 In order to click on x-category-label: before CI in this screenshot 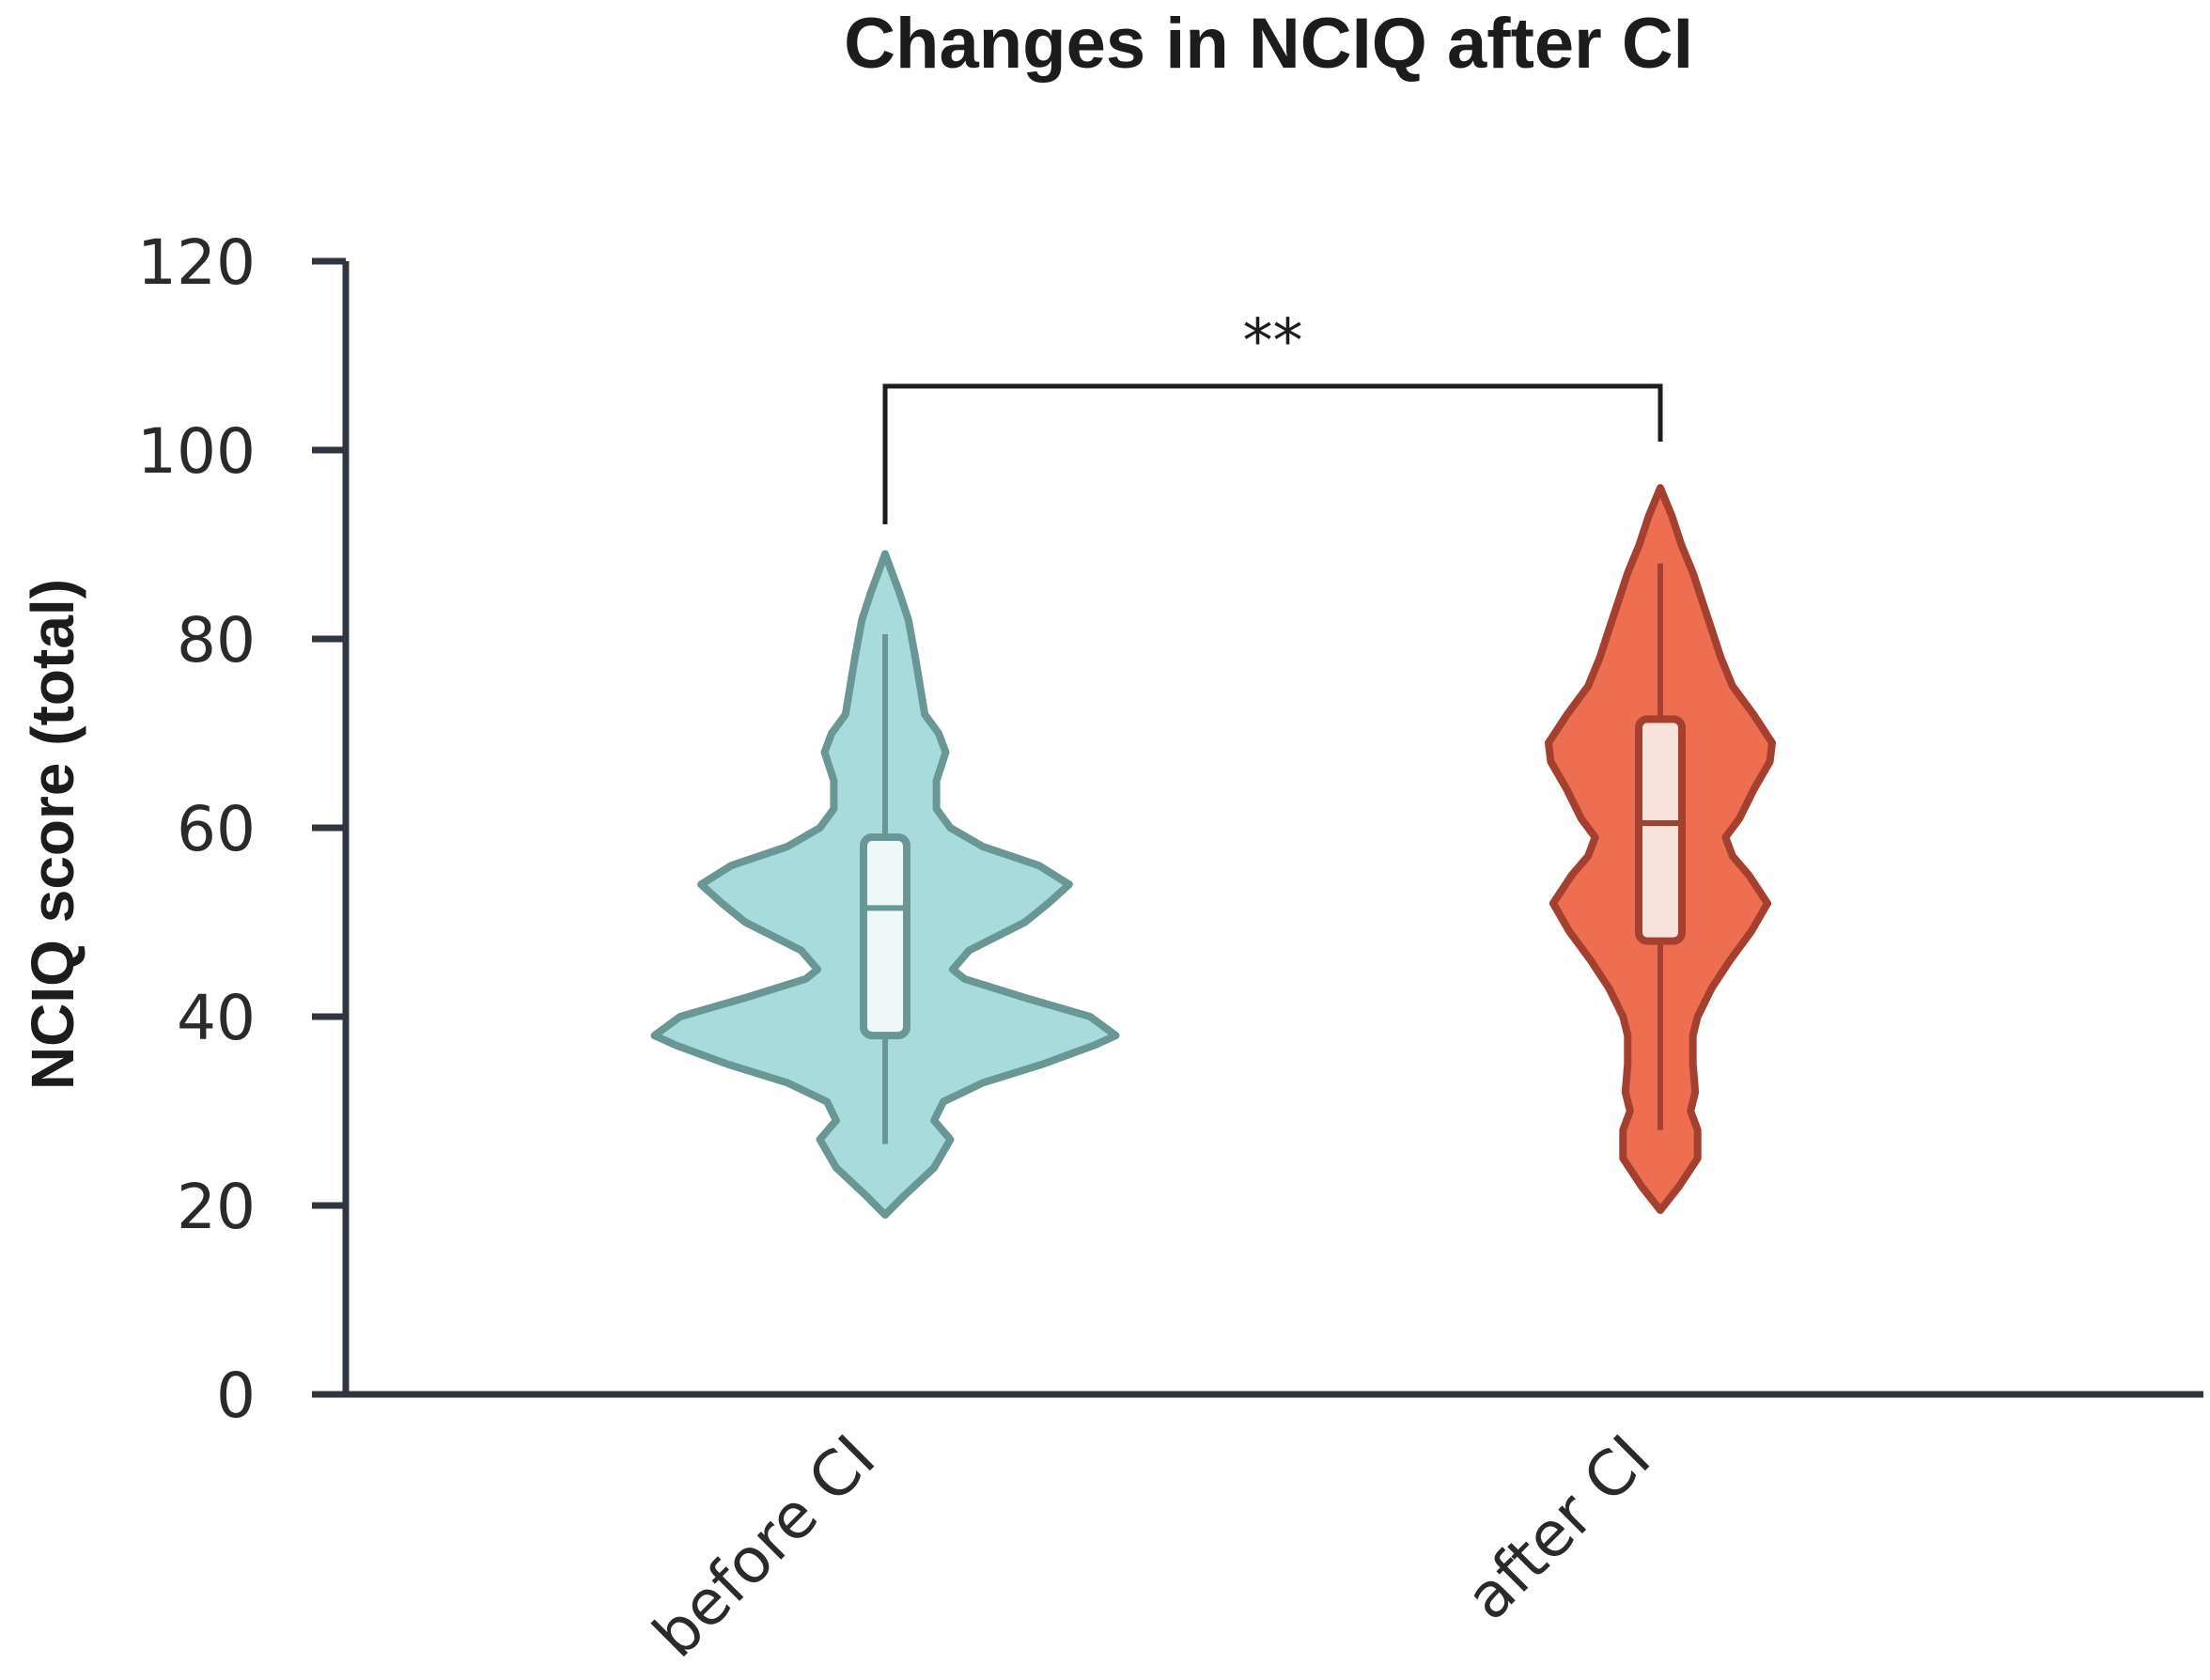, I will do `click(764, 1547)`.